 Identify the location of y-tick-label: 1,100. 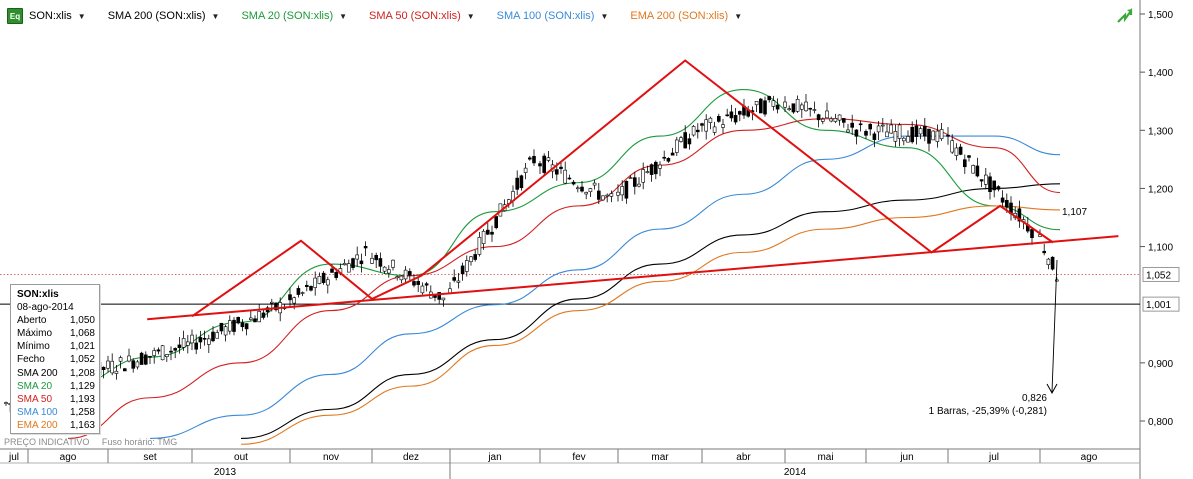
(1160, 248).